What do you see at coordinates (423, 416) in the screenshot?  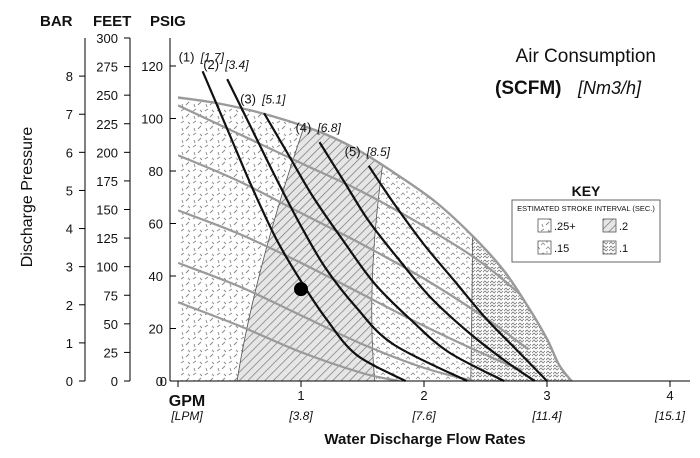 I see `x-tick-alt-label-2: [7.6]` at bounding box center [423, 416].